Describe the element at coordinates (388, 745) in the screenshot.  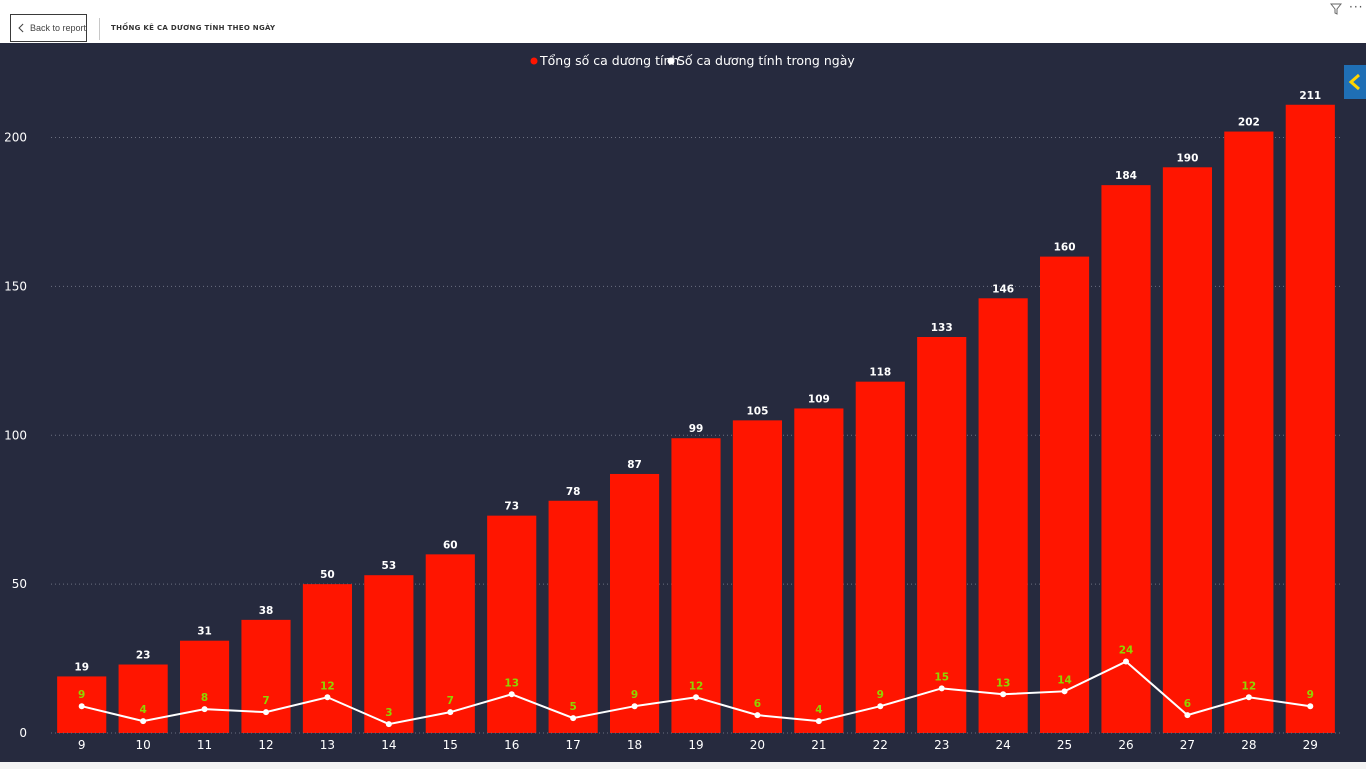
I see `x-tick-label: 14` at that location.